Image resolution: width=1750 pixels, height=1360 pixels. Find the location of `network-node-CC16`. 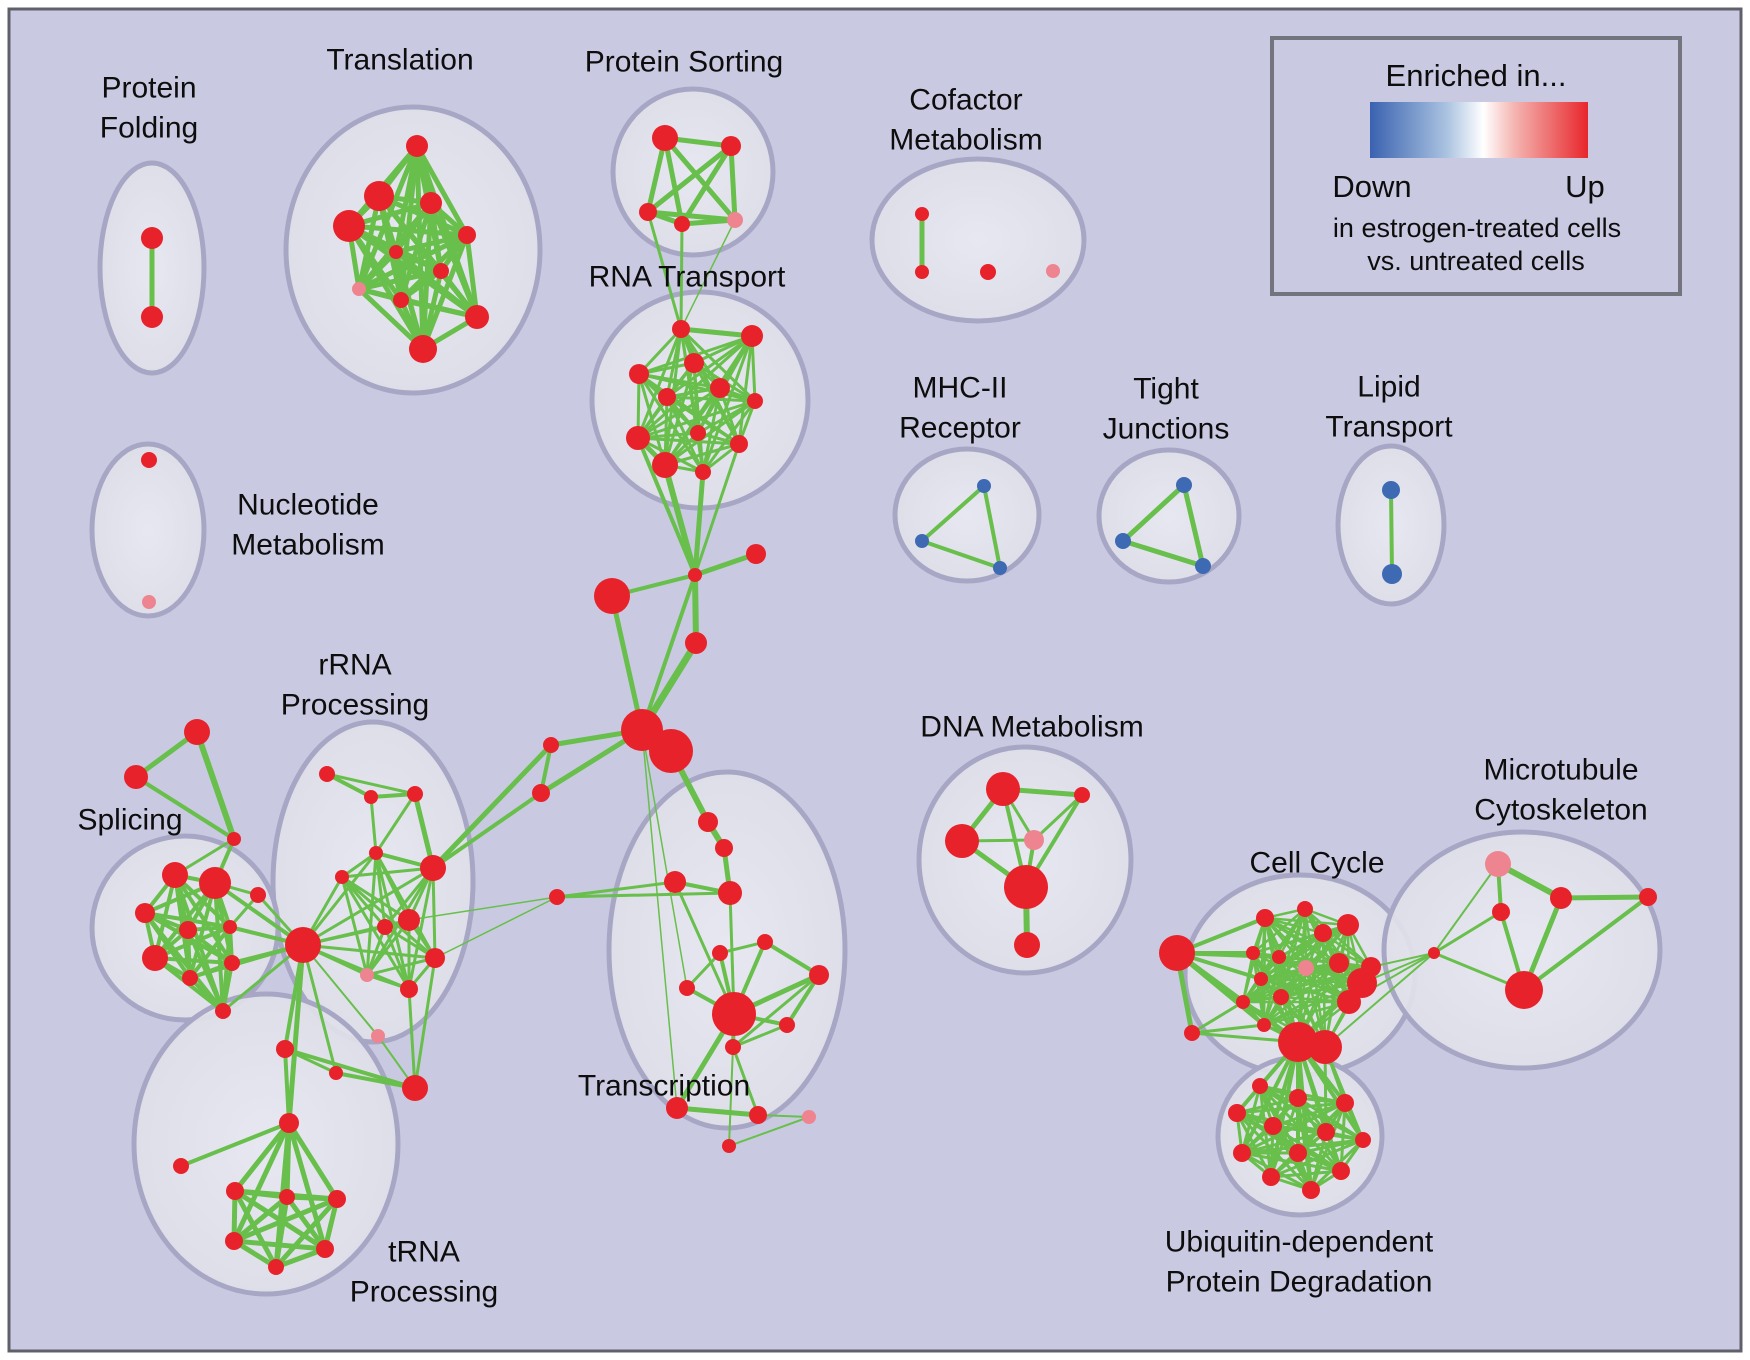

network-node-CC16 is located at coordinates (1349, 1002).